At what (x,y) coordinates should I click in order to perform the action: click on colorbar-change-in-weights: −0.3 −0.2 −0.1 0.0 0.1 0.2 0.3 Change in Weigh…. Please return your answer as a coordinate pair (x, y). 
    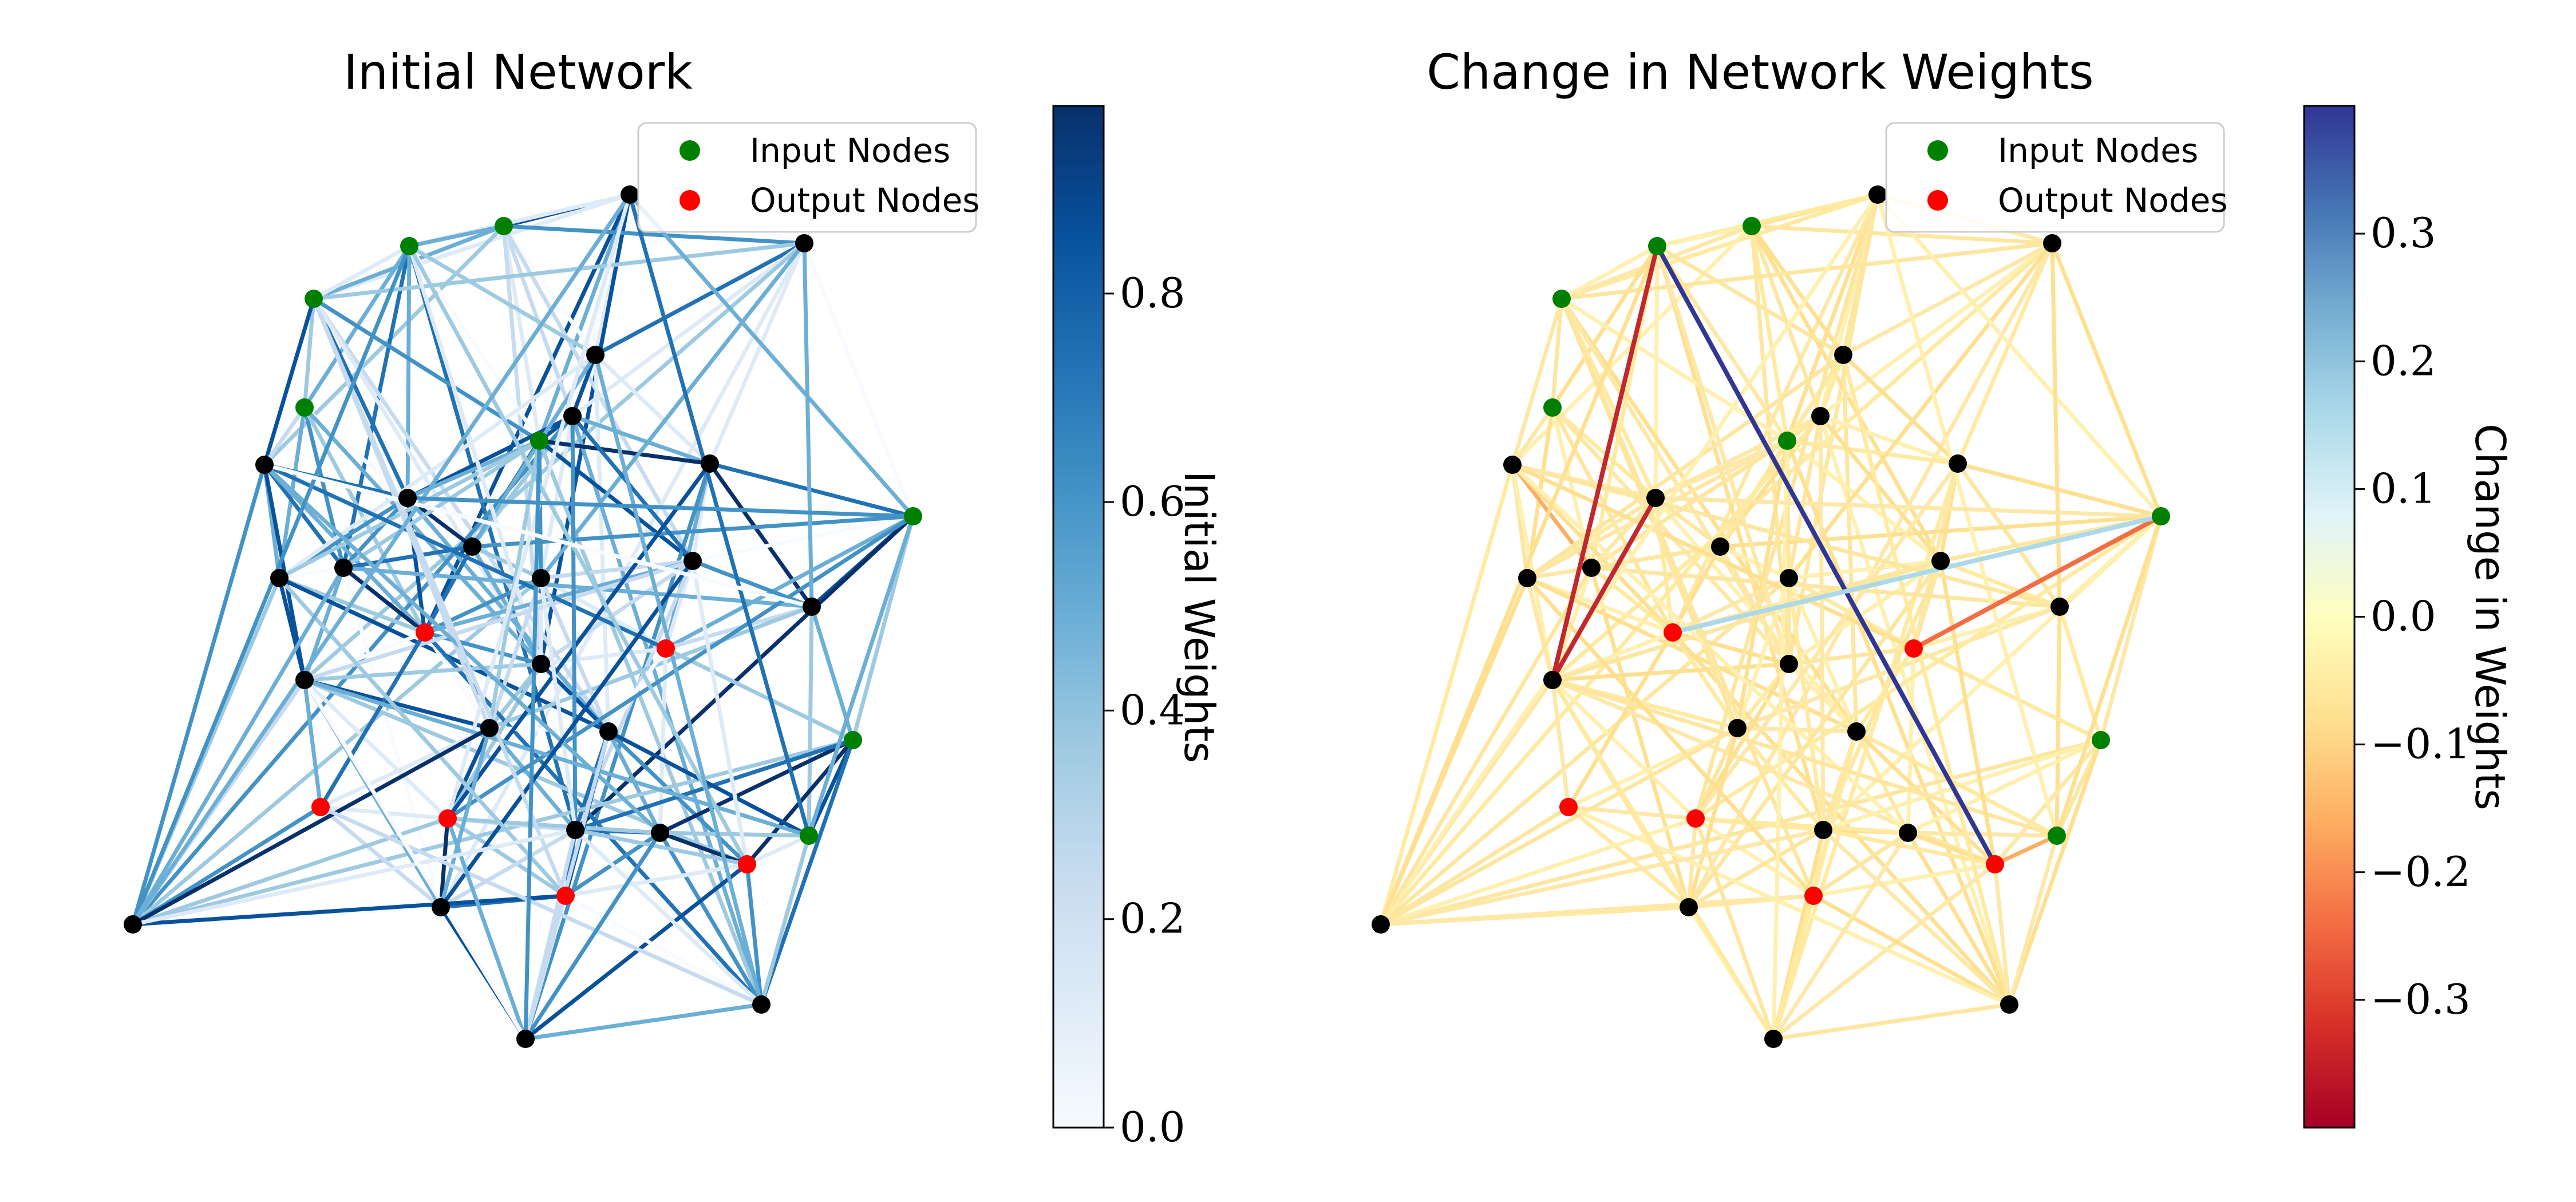
    Looking at the image, I should click on (2408, 617).